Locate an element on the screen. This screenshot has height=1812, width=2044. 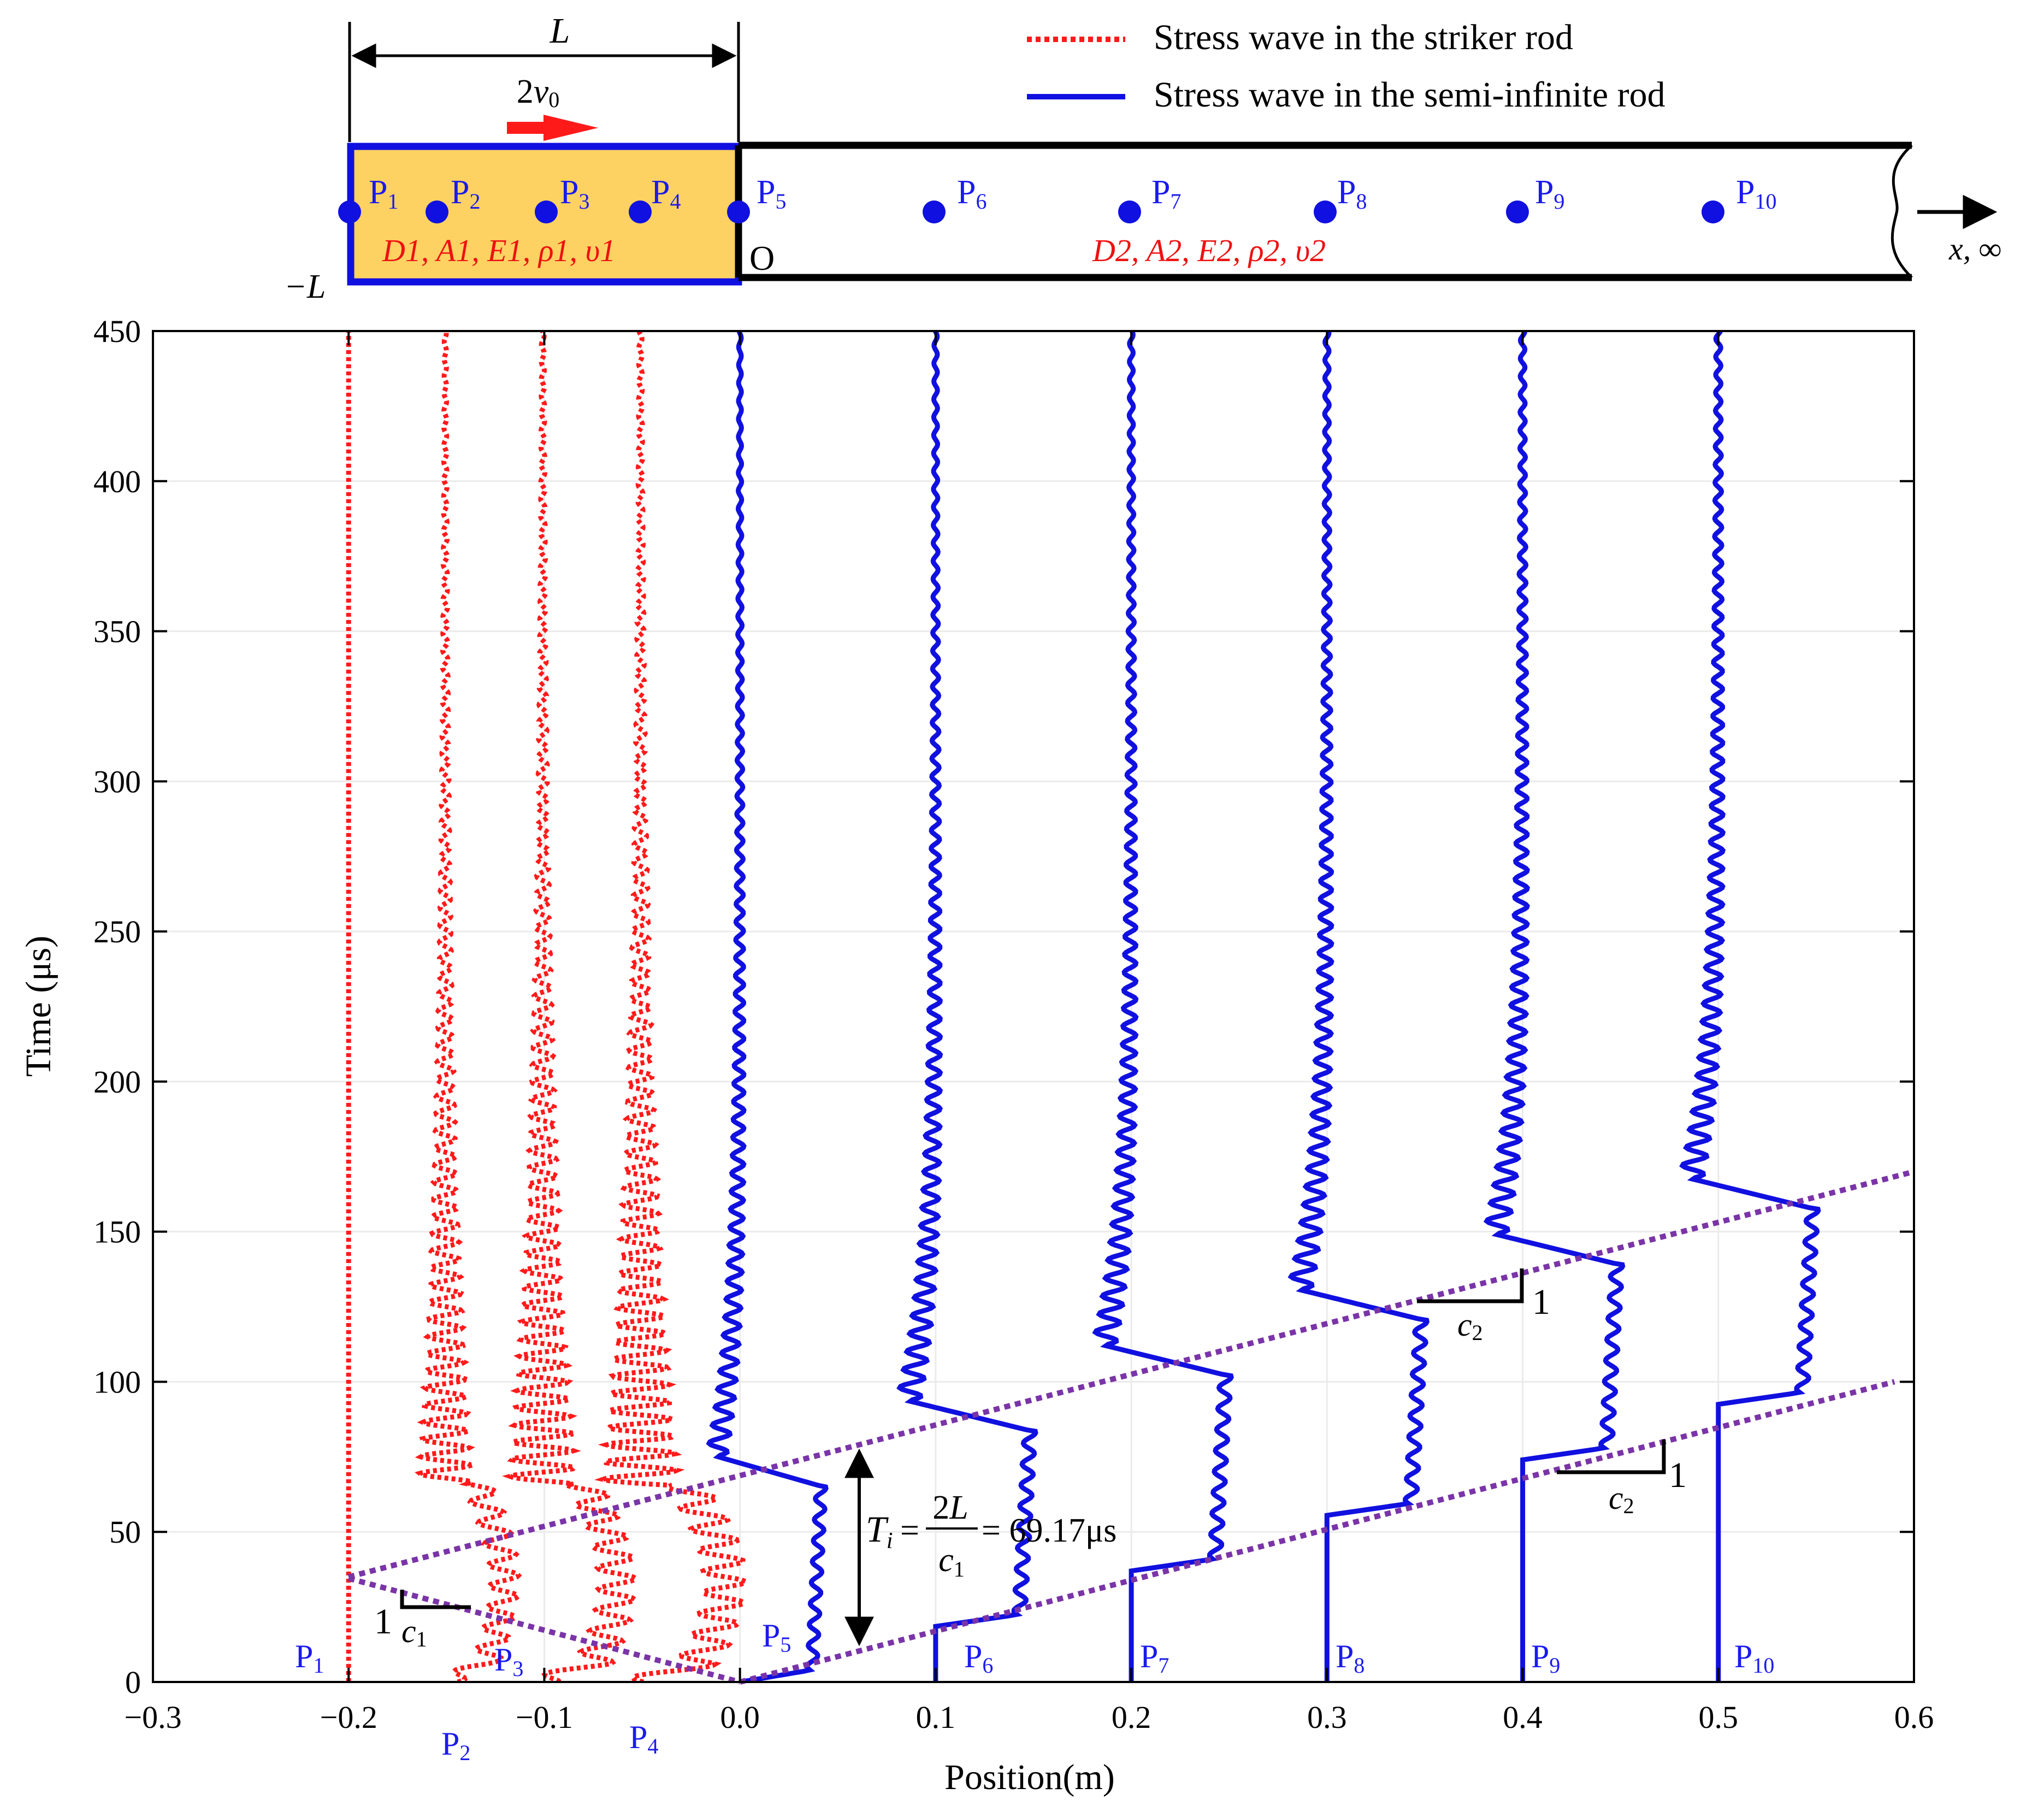
x-tick-label: 0.1 is located at coordinates (936, 1717).